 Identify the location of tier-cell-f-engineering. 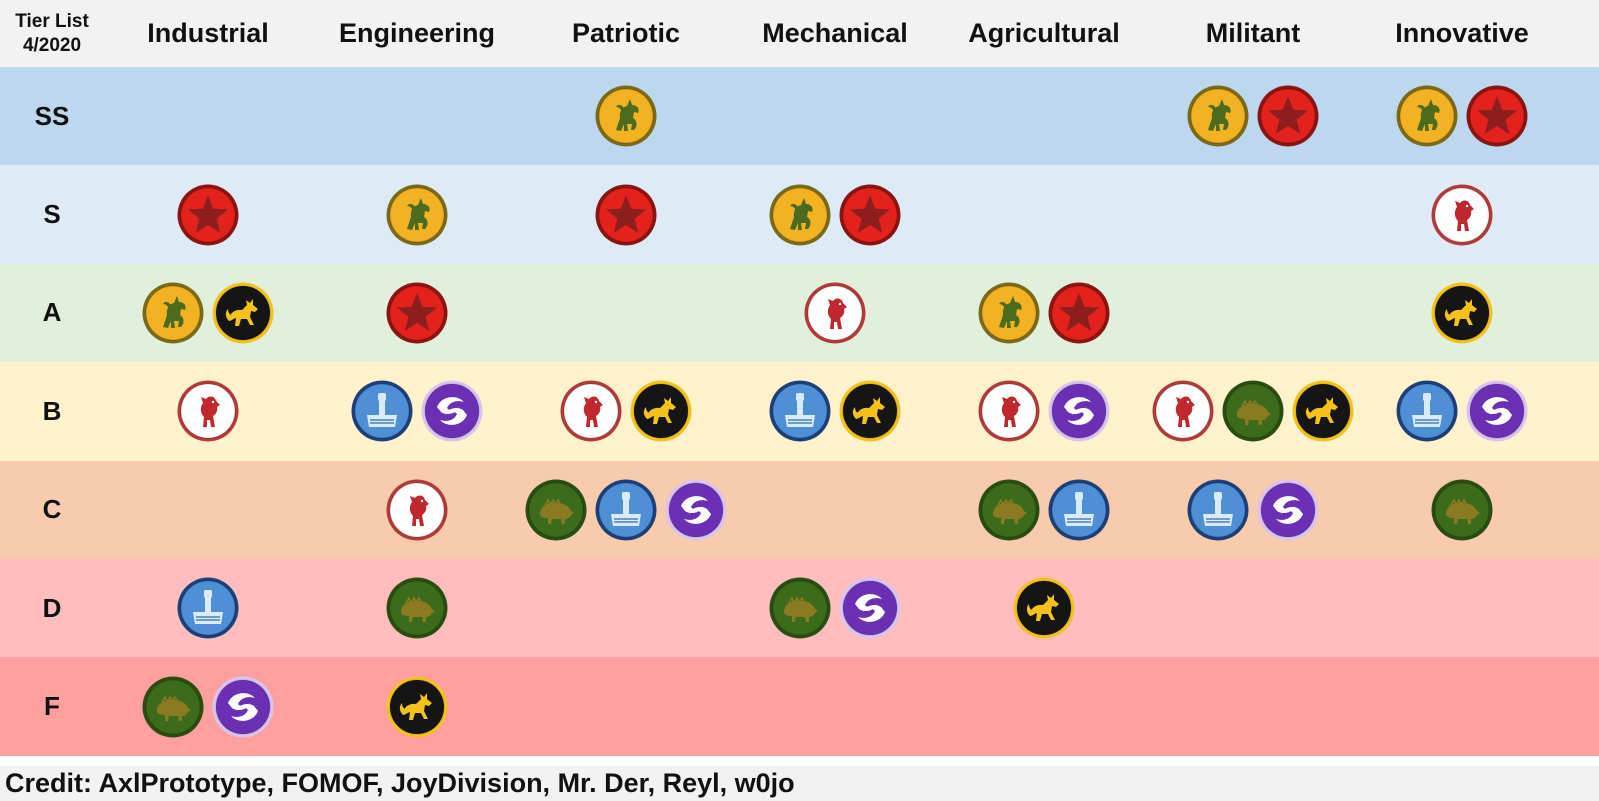
(417, 706).